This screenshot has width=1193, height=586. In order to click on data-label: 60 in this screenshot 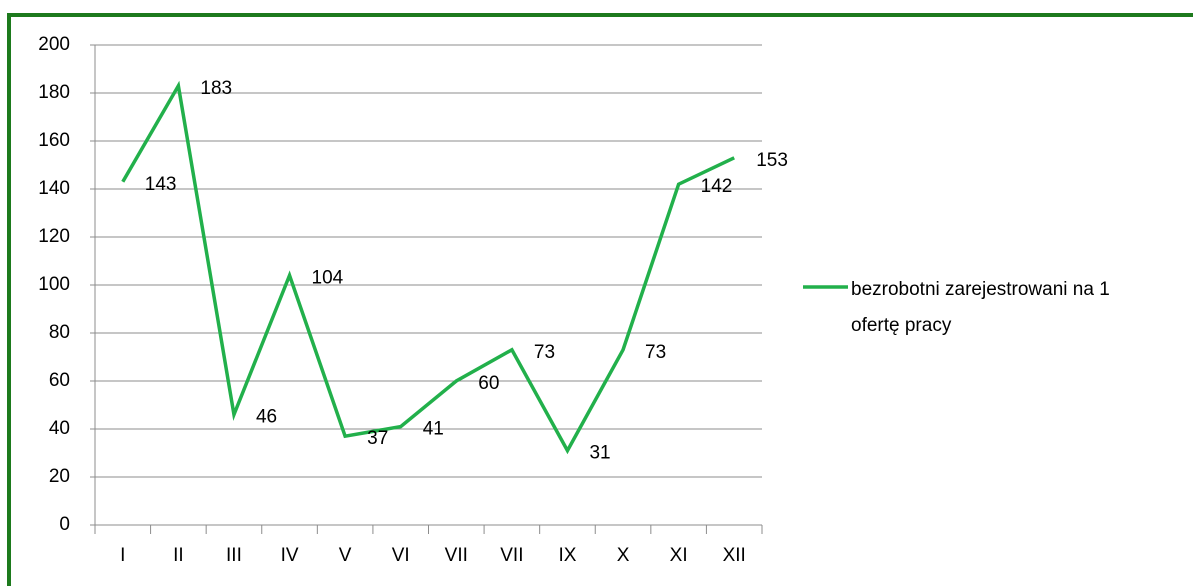, I will do `click(488, 383)`.